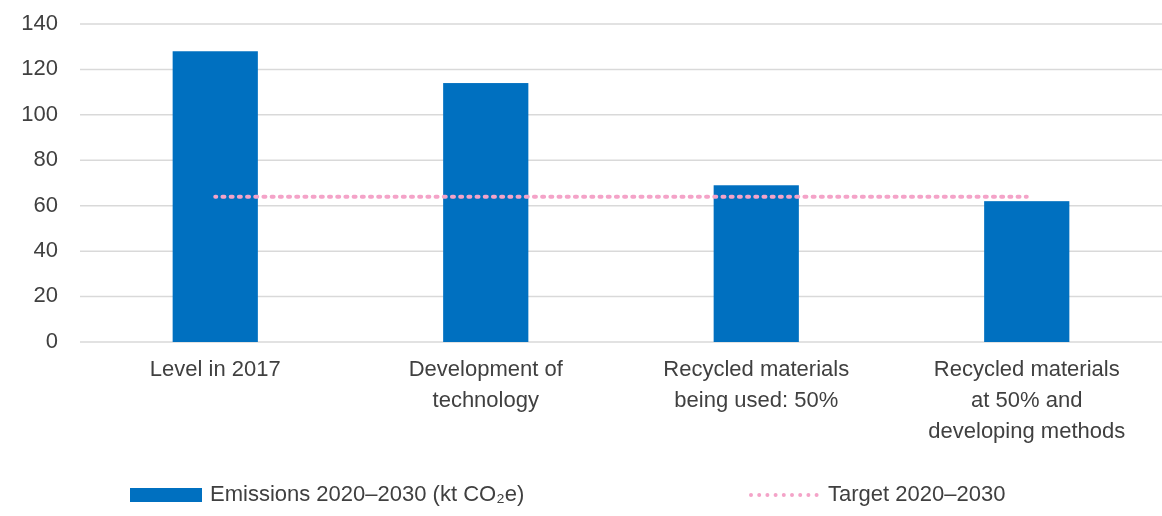 The image size is (1162, 516). Describe the element at coordinates (39, 22) in the screenshot. I see `y-tick-label: 140` at that location.